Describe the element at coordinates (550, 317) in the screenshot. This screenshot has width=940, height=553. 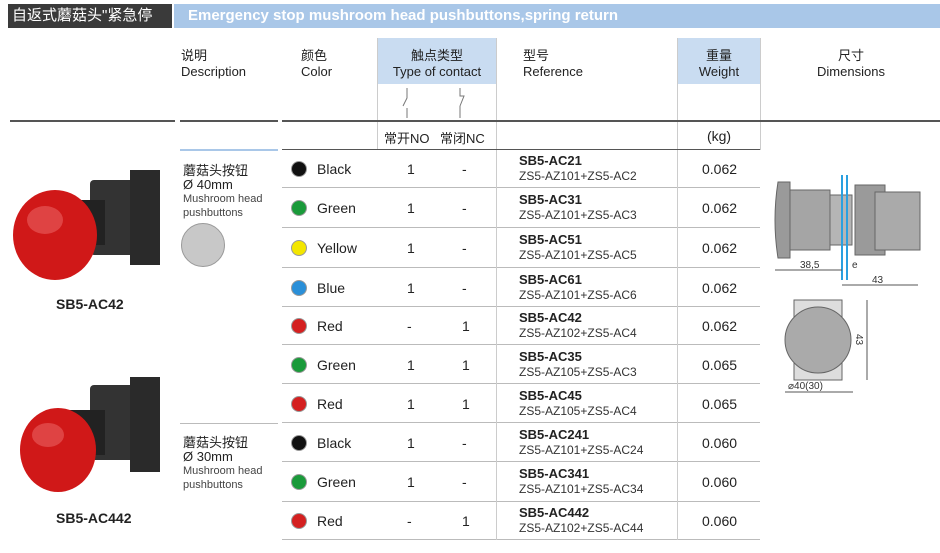
I see `reference: SB5-AC42` at that location.